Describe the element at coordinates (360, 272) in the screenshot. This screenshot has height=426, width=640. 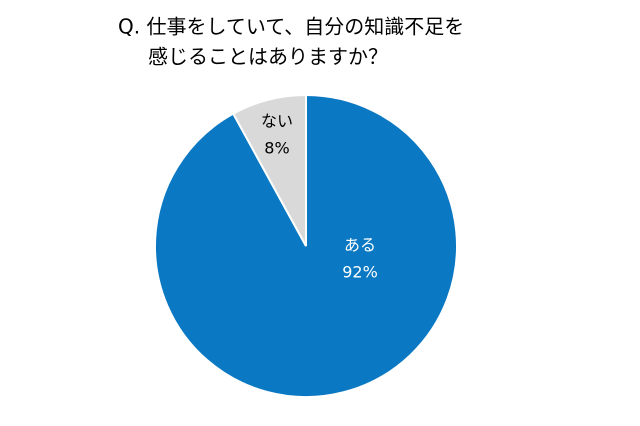
I see `value-label: 92%` at that location.